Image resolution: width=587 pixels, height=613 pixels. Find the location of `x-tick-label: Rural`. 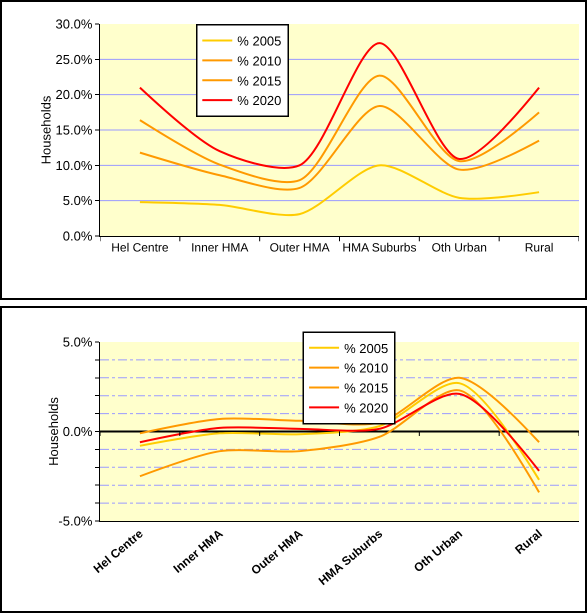

x-tick-label: Rural is located at coordinates (539, 247).